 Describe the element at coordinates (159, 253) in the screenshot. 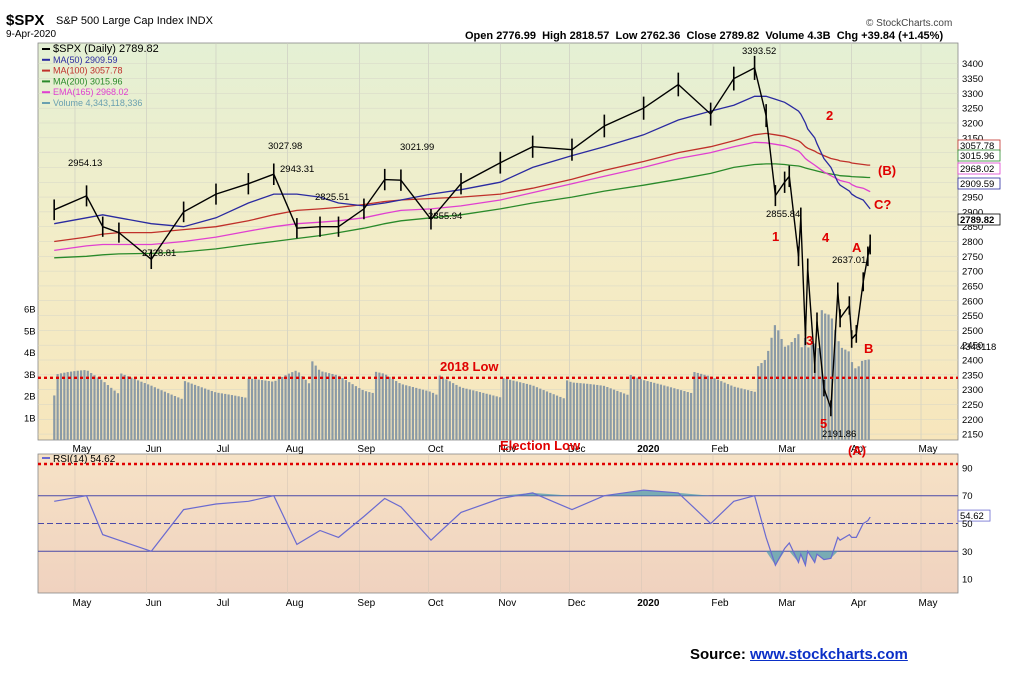

I see `price-data-label: 2728.81` at that location.